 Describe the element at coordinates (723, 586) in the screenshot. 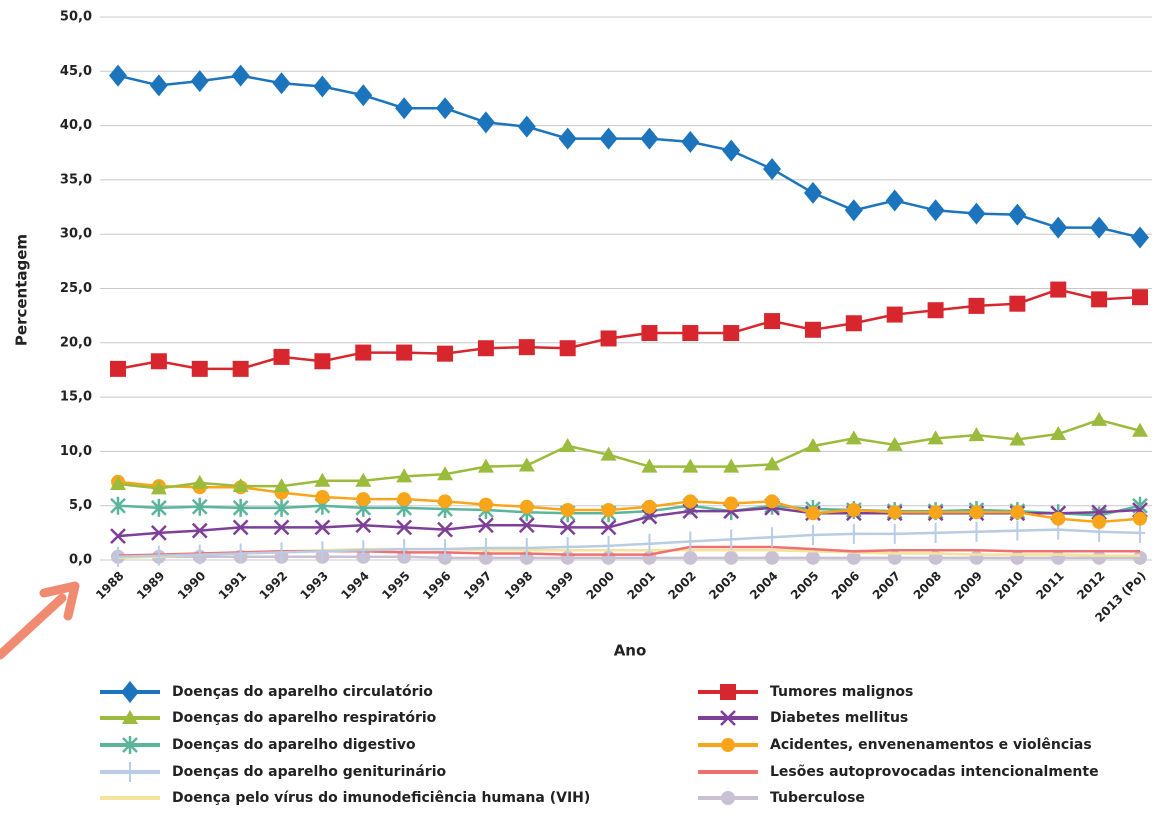

I see `x-tick-label: 2003` at that location.